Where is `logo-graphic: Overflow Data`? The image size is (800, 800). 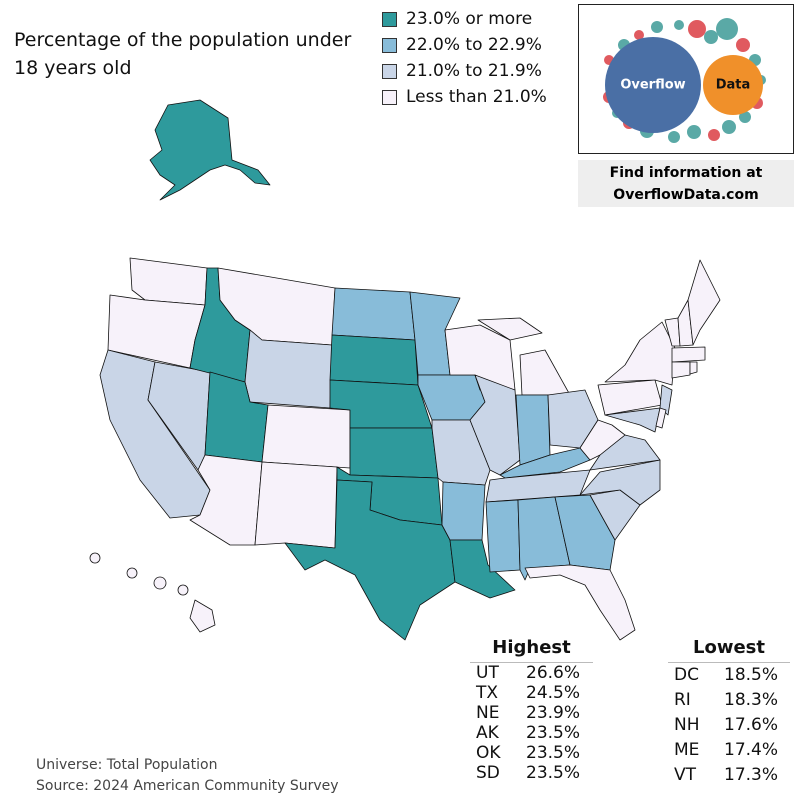
logo-graphic: Overflow Data is located at coordinates (684, 80).